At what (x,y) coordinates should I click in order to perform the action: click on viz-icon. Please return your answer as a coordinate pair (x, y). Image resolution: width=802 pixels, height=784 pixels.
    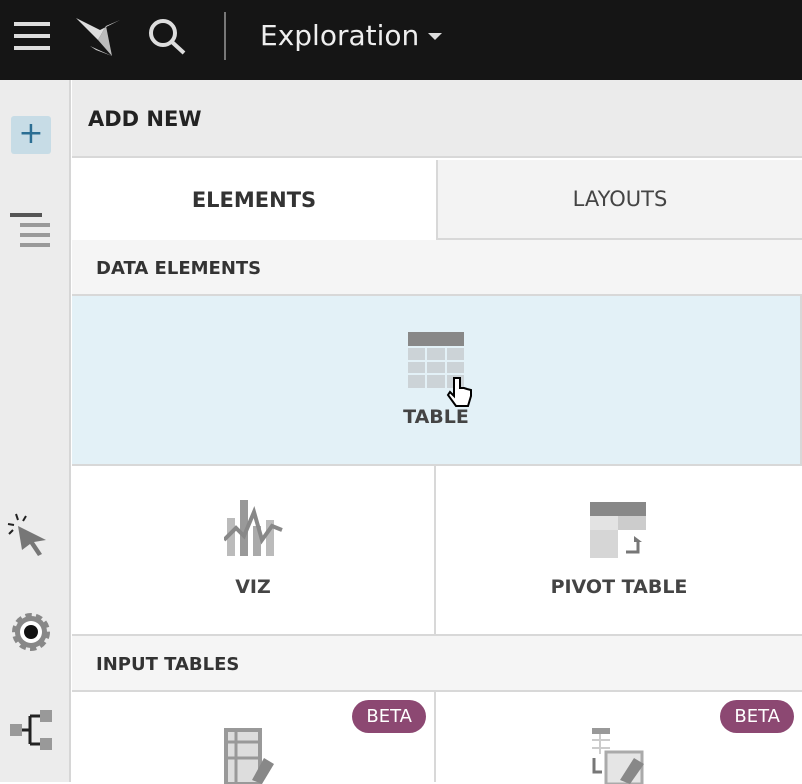
    Looking at the image, I should click on (253, 528).